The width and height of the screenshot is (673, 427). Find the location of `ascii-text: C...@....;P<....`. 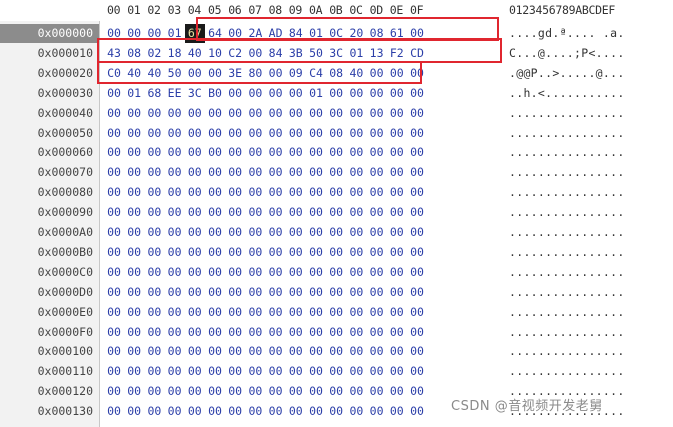

ascii-text: C...@....;P<.... is located at coordinates (567, 52).